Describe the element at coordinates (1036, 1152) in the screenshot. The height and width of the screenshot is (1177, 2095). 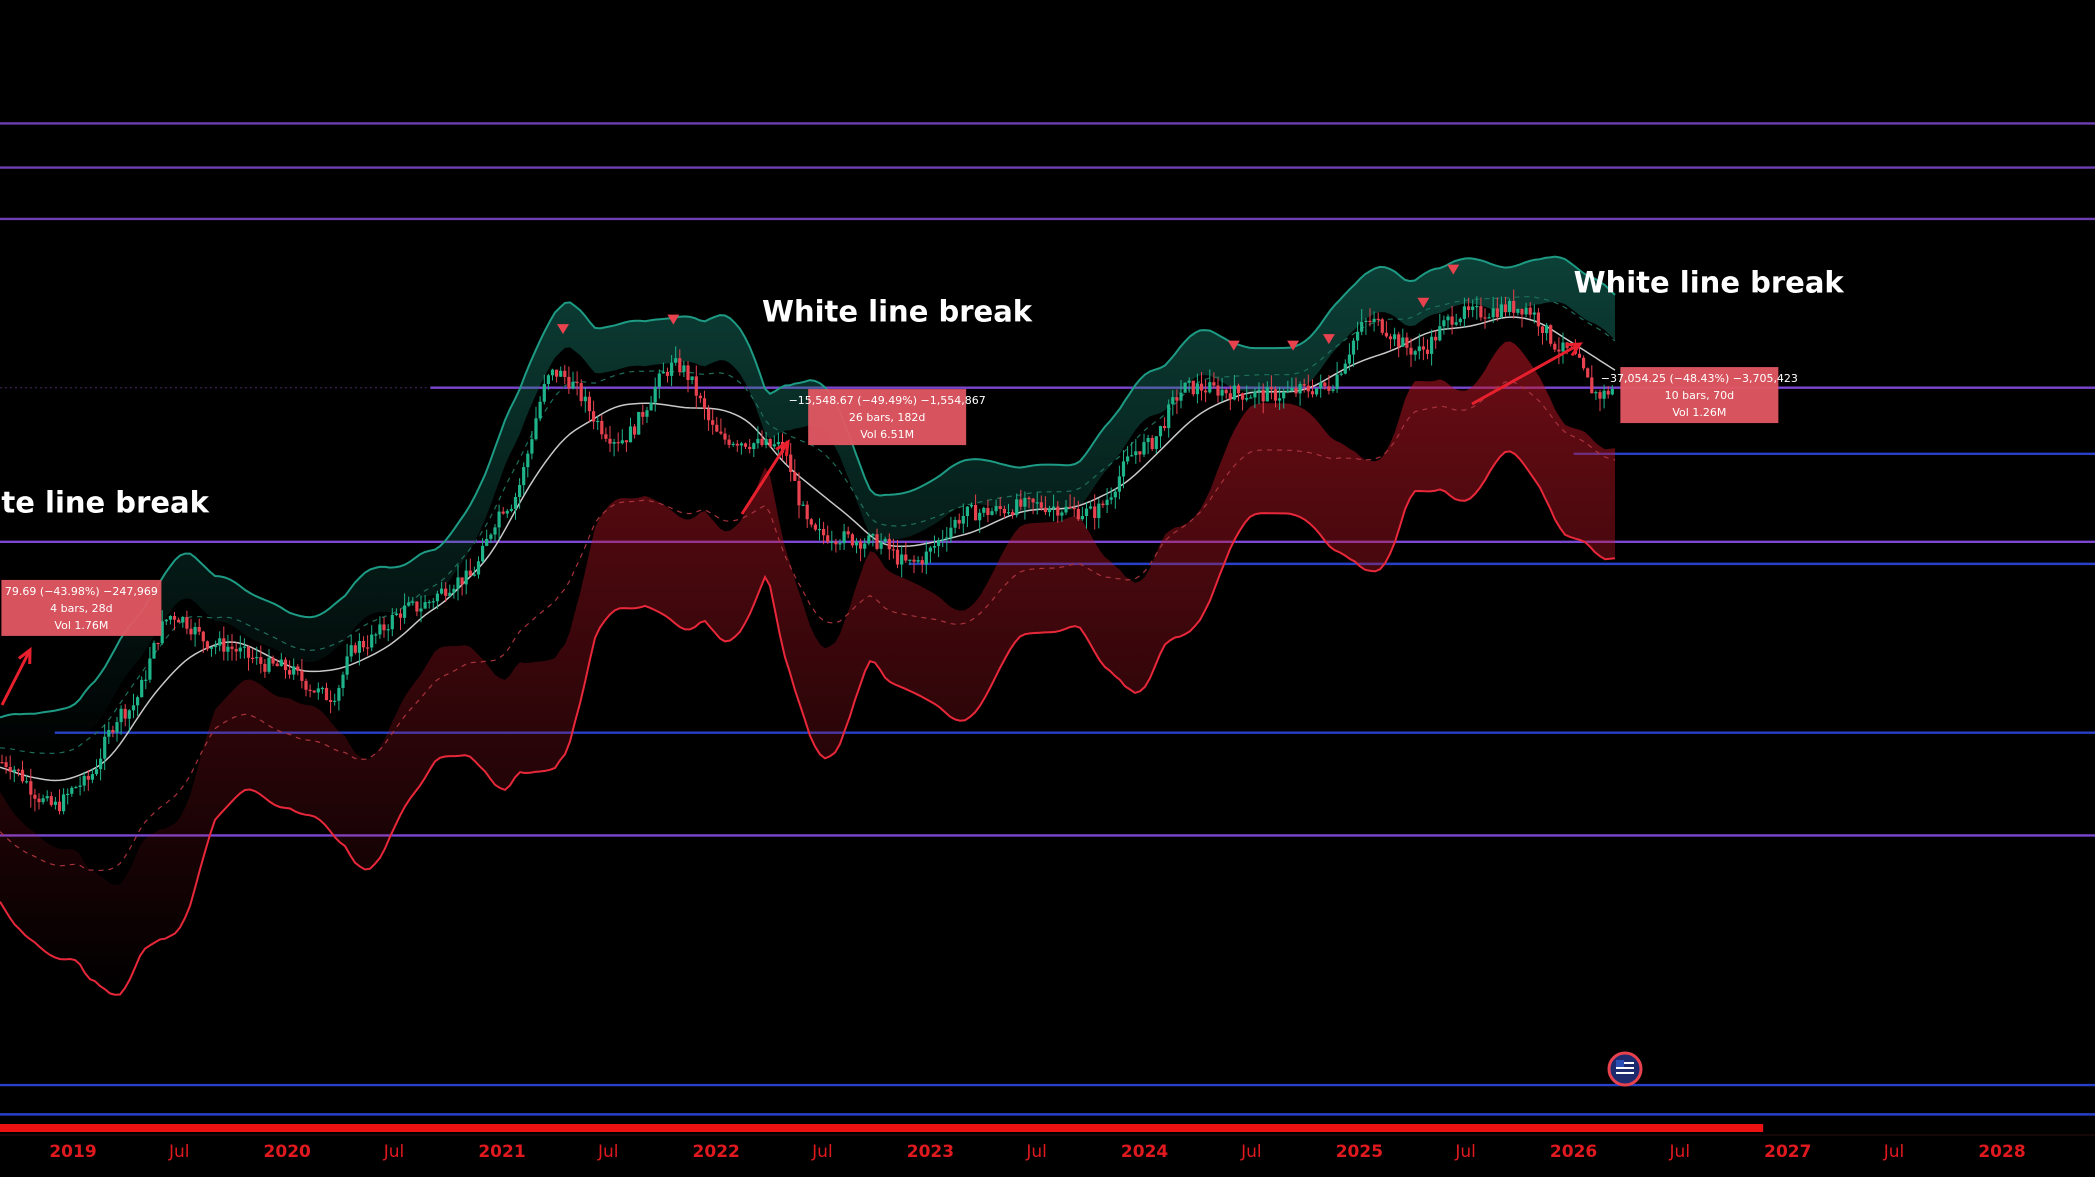
I see `x-tick-label-9: Jul` at that location.